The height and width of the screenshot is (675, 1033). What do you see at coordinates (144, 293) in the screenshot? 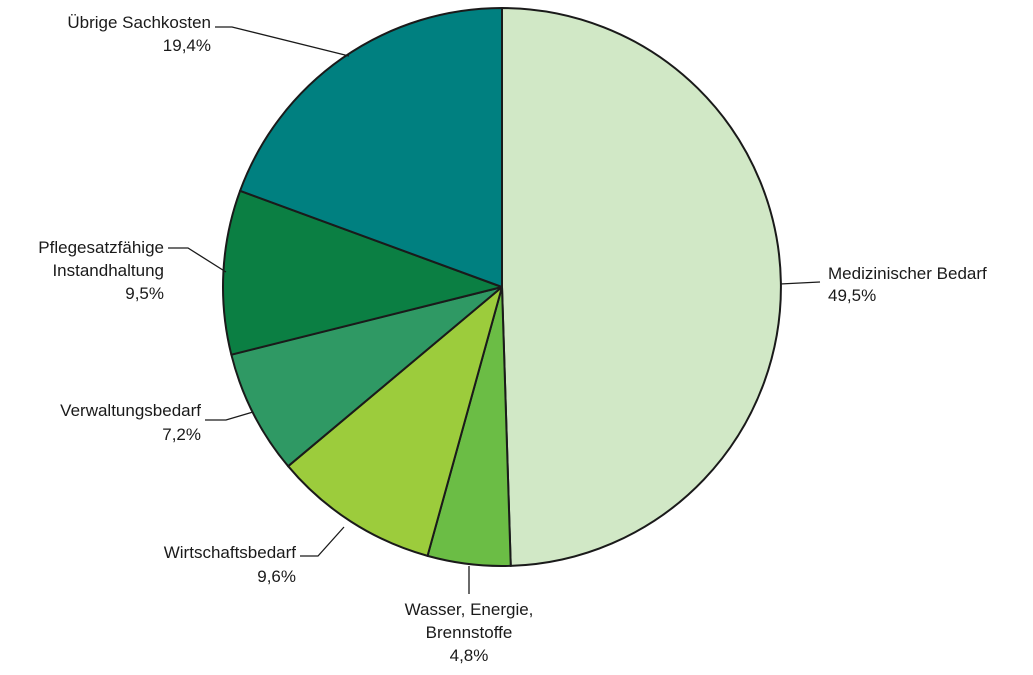
I see `slice-value-label: 9,5%` at bounding box center [144, 293].